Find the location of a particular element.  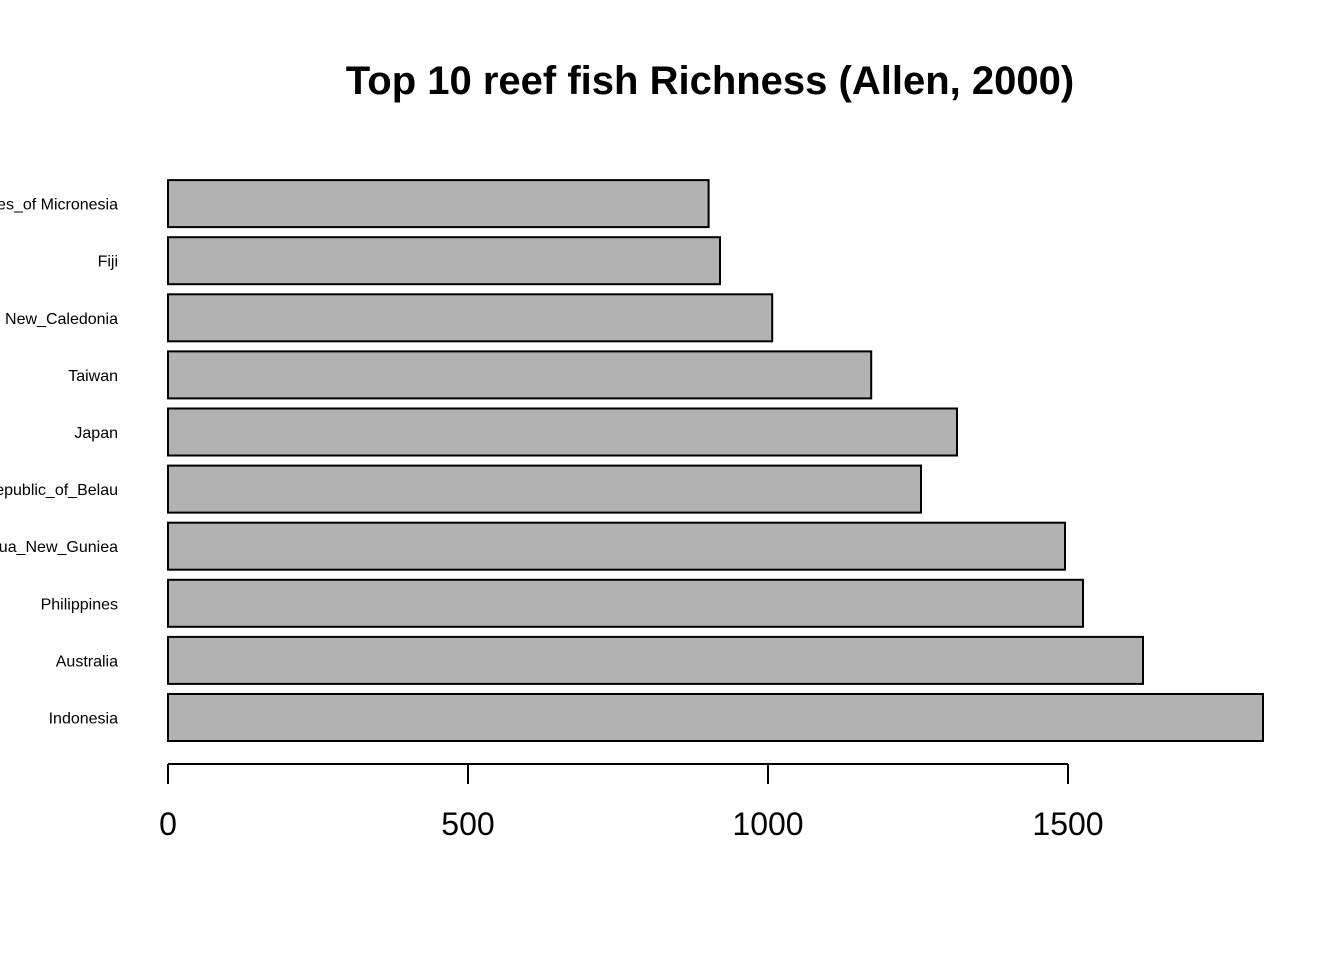

bar-republic-of-belau is located at coordinates (544, 489).